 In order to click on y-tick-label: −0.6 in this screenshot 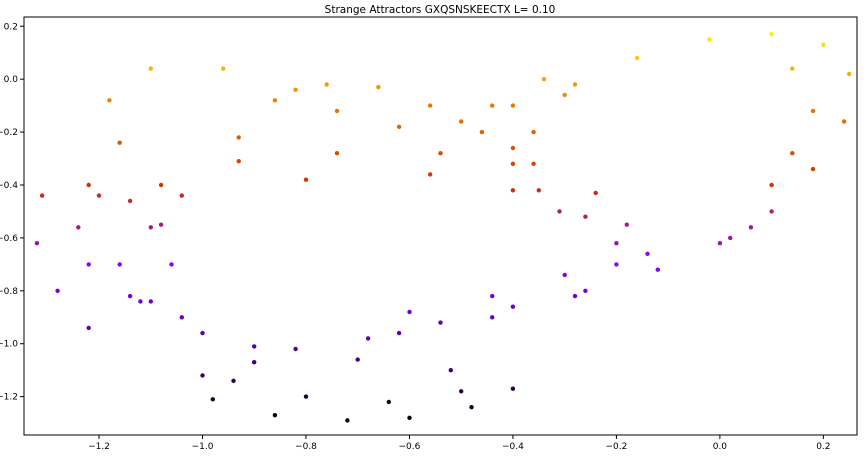, I will do `click(9, 239)`.